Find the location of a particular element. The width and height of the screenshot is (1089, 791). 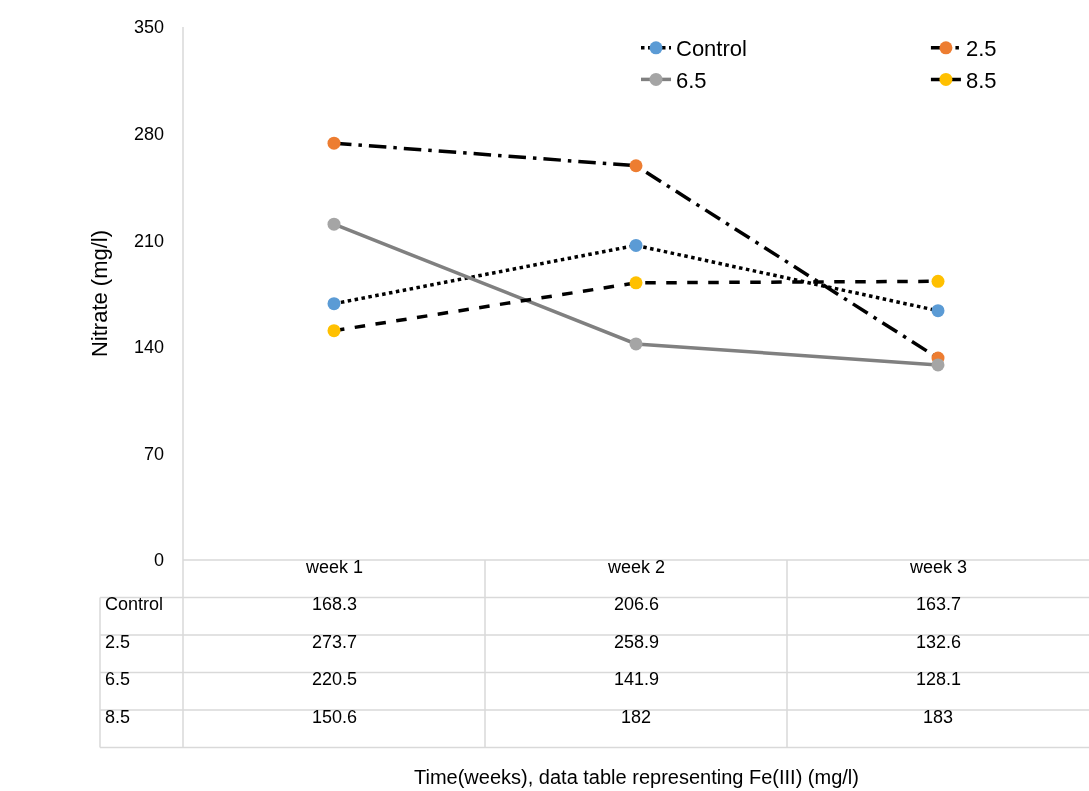

x-tick-label: week 1 is located at coordinates (334, 567).